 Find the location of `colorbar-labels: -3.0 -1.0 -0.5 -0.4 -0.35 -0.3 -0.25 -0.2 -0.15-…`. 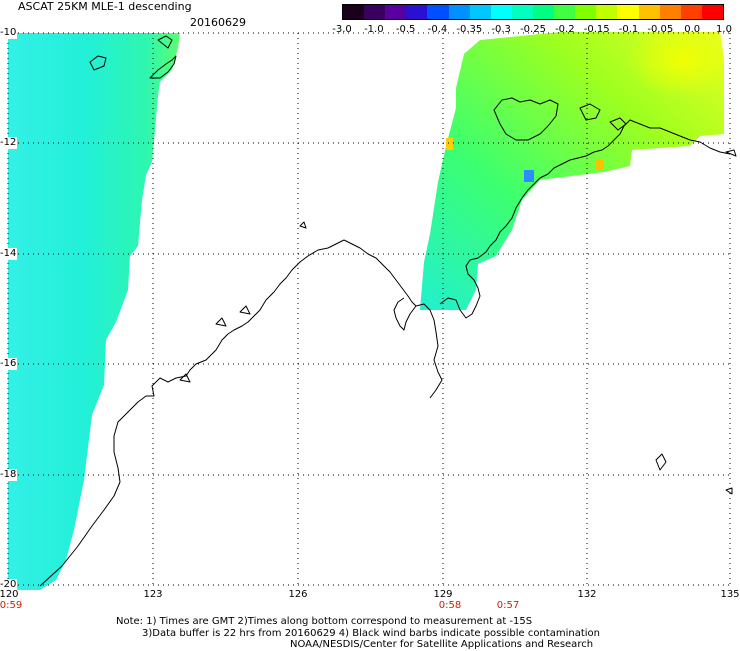

colorbar-labels: -3.0 -1.0 -0.5 -0.4 -0.35 -0.3 -0.25 -0.2 -0.15-… is located at coordinates (533, 31).